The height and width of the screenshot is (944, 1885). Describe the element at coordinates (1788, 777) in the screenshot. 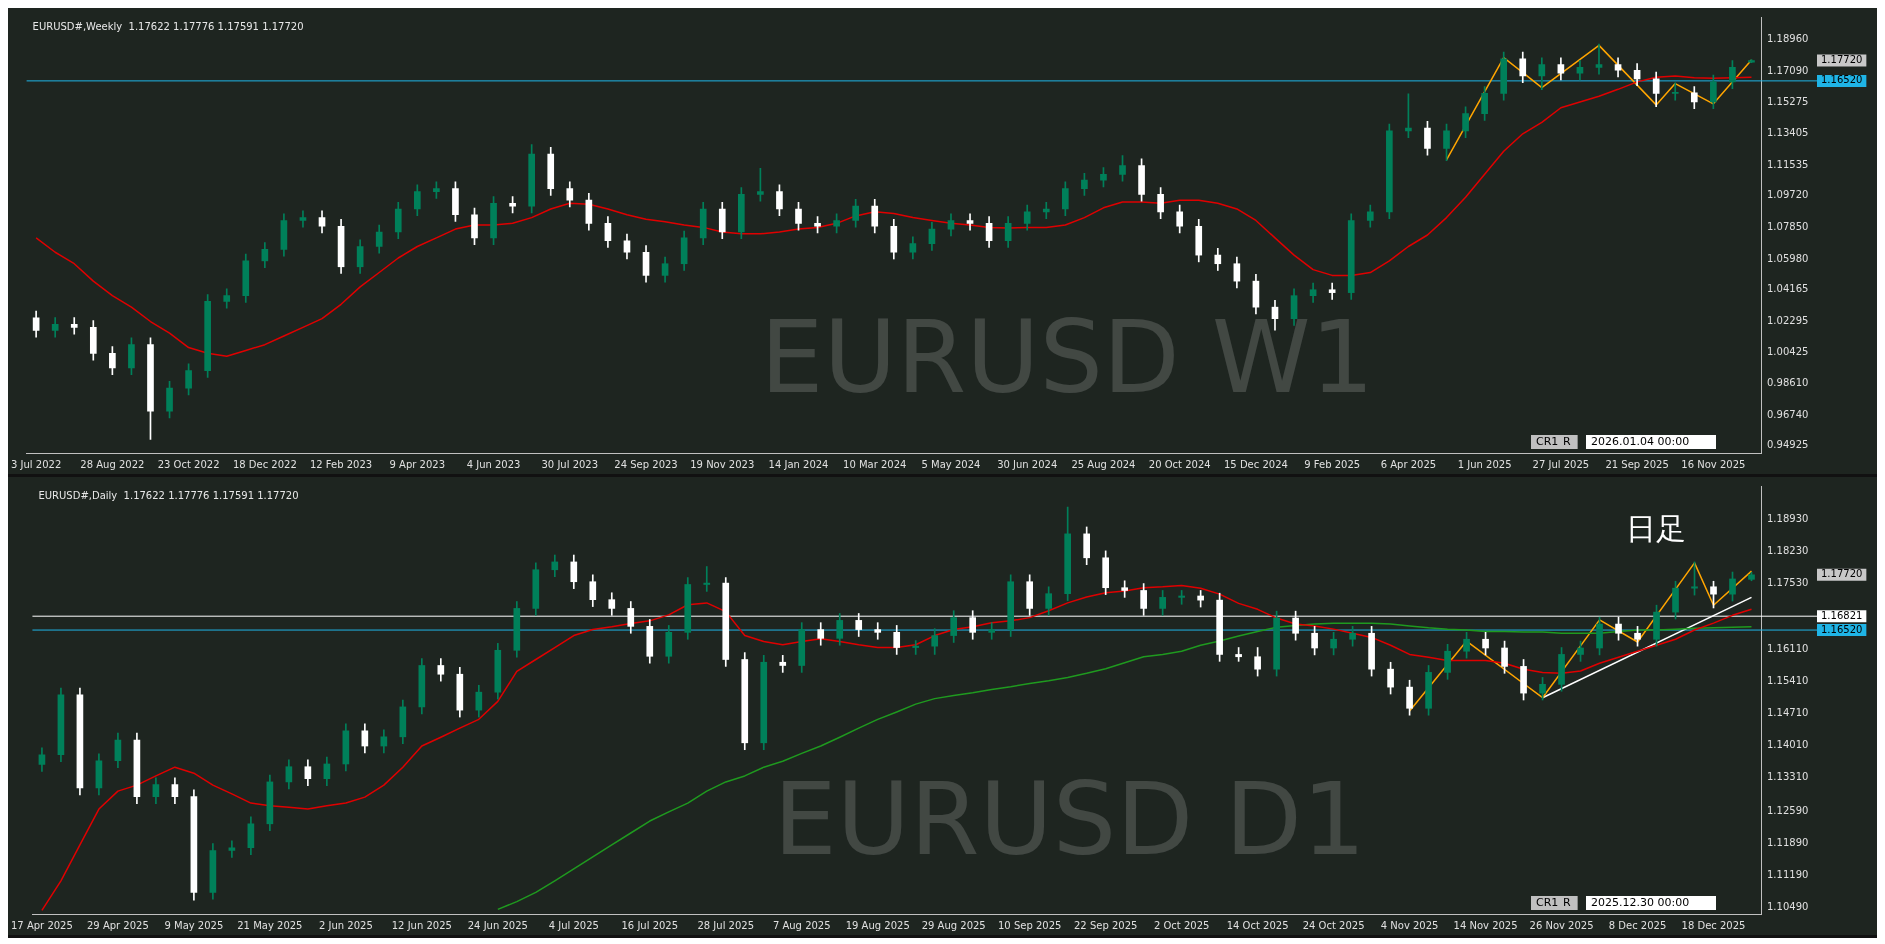

I see `y-tick-label: 1.13310` at that location.